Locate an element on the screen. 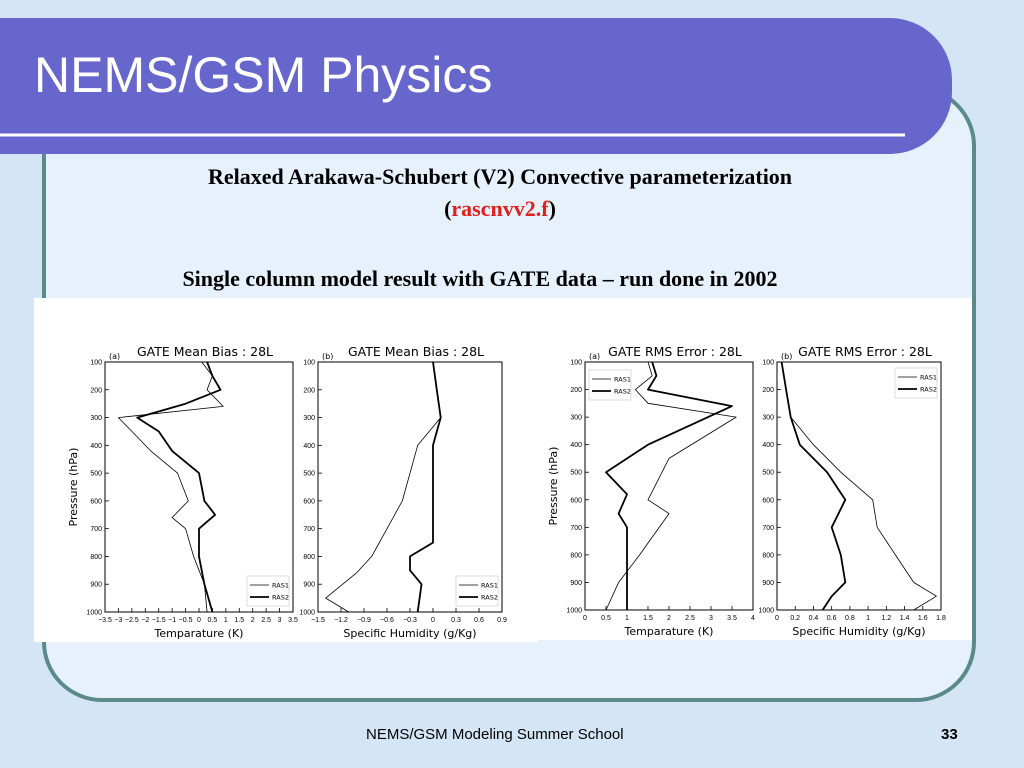 Image resolution: width=1024 pixels, height=768 pixels. x-tick-label: −1 is located at coordinates (172, 620).